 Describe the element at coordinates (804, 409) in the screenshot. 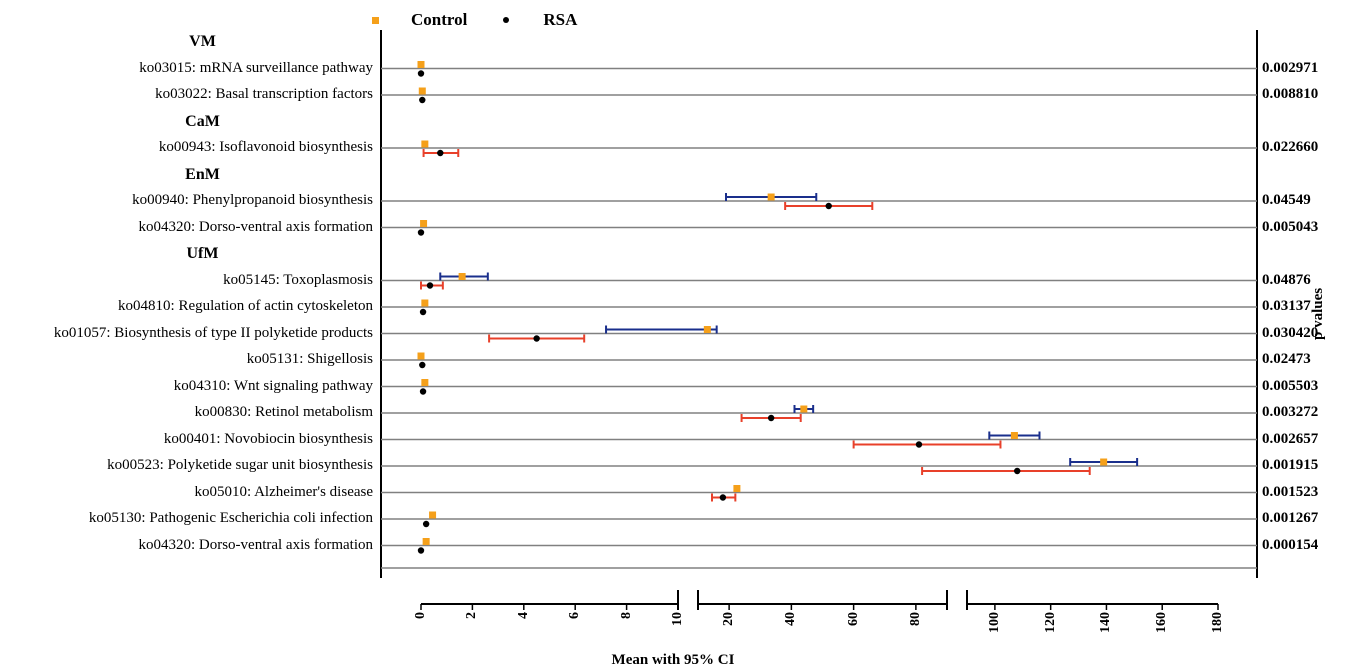

I see `row-3-5-control-point` at that location.